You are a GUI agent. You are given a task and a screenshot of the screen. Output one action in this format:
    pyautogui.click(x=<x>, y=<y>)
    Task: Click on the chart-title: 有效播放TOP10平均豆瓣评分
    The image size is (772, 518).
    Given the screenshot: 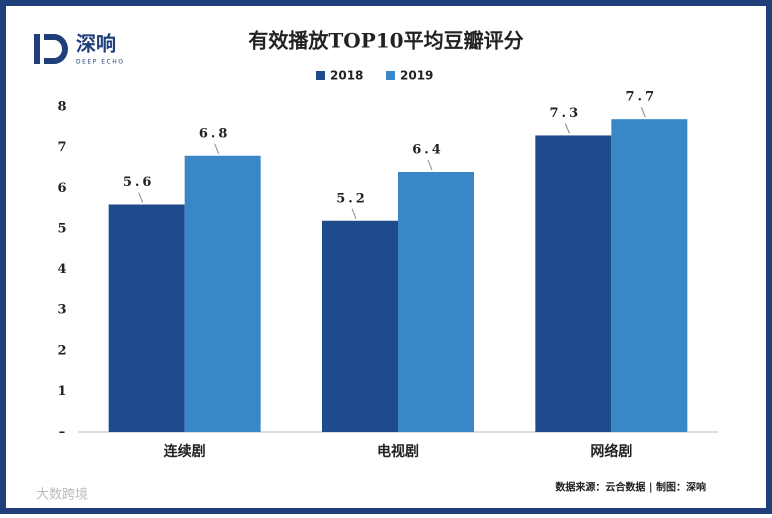 What is the action you would take?
    pyautogui.click(x=385, y=41)
    